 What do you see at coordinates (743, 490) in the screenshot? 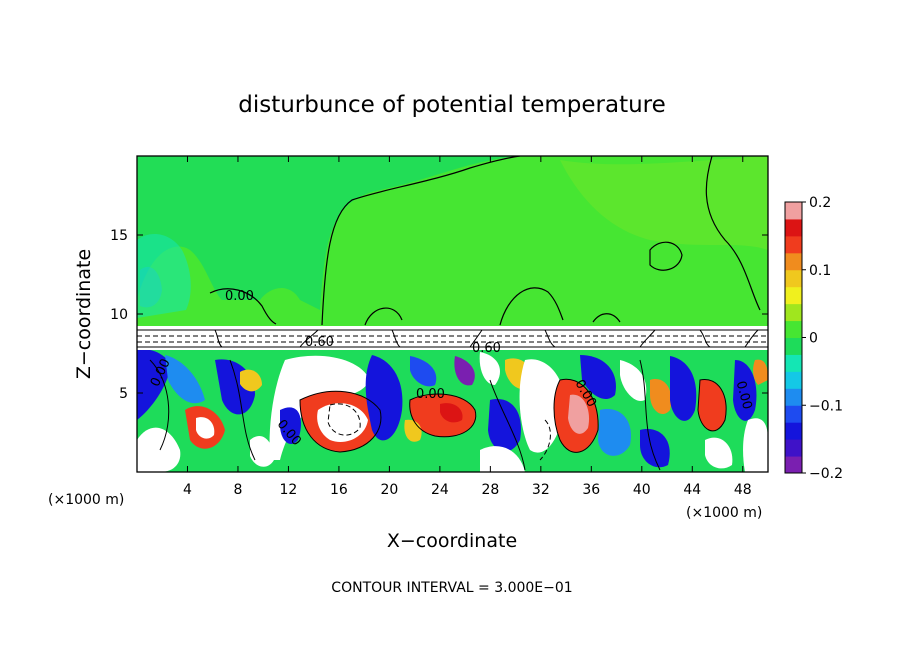
I see `x-tick-label: 48` at bounding box center [743, 490].